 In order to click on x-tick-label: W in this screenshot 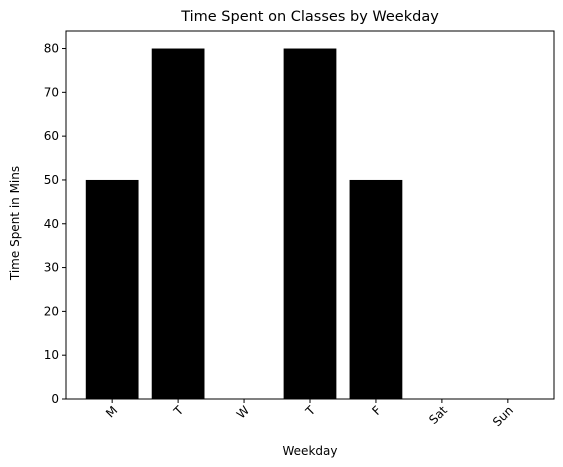, I will do `click(243, 412)`.